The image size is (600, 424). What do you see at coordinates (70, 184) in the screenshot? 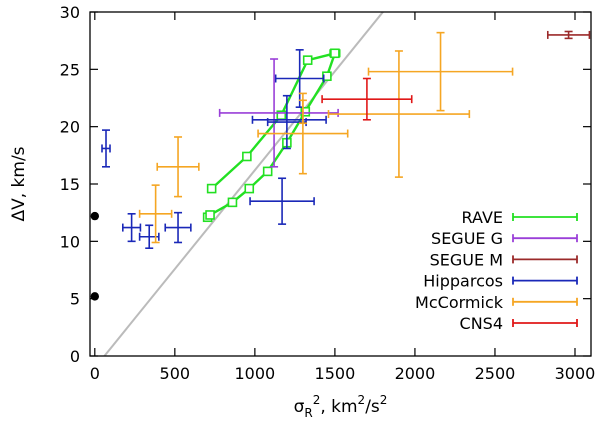
I see `y-tick-label: 15` at bounding box center [70, 184].